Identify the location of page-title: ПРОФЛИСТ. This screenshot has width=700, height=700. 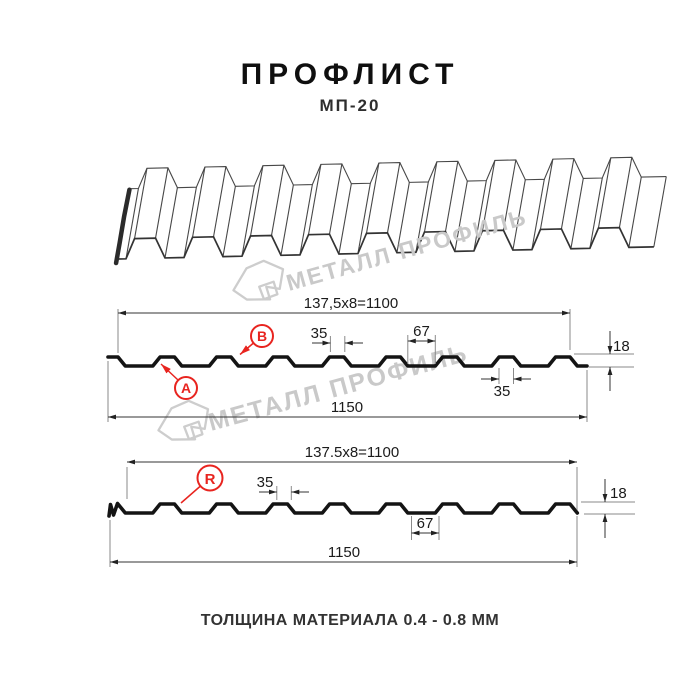
(350, 74).